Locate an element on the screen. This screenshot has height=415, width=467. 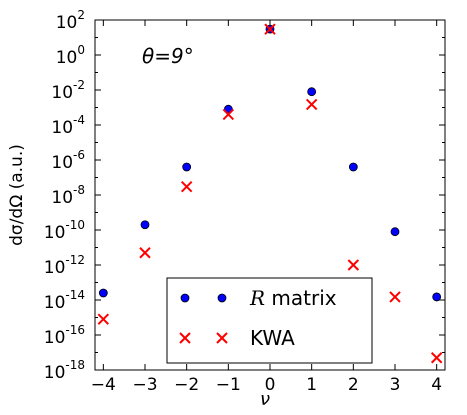
y-tick-exponent: -10 is located at coordinates (75, 225).